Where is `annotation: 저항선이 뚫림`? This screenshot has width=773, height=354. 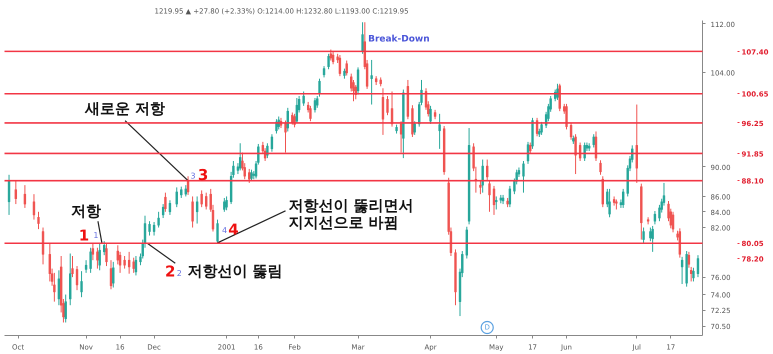 annotation: 저항선이 뚫림 is located at coordinates (235, 271).